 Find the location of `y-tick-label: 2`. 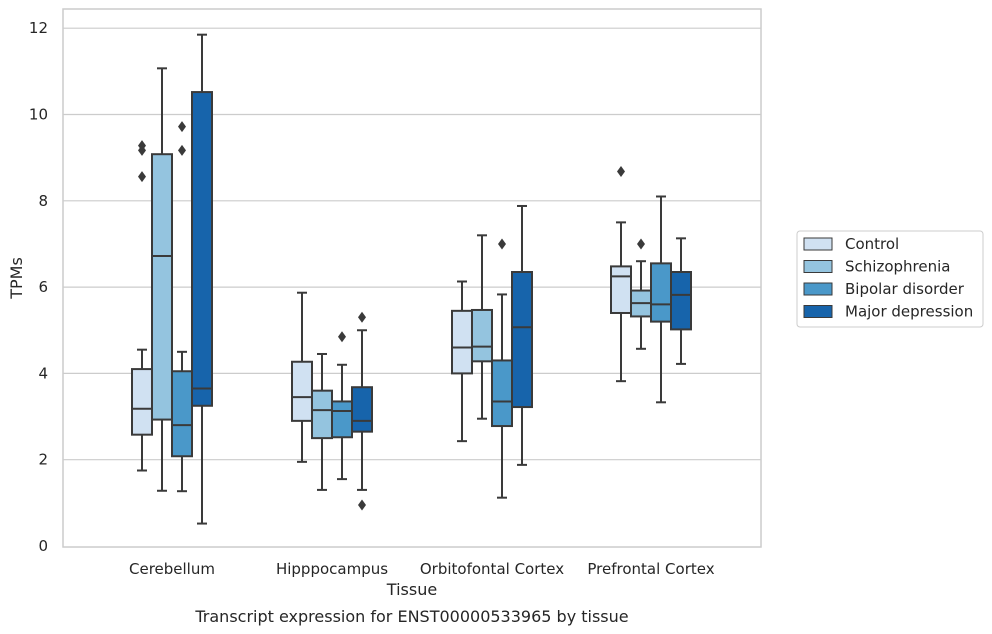

y-tick-label: 2 is located at coordinates (43, 460).